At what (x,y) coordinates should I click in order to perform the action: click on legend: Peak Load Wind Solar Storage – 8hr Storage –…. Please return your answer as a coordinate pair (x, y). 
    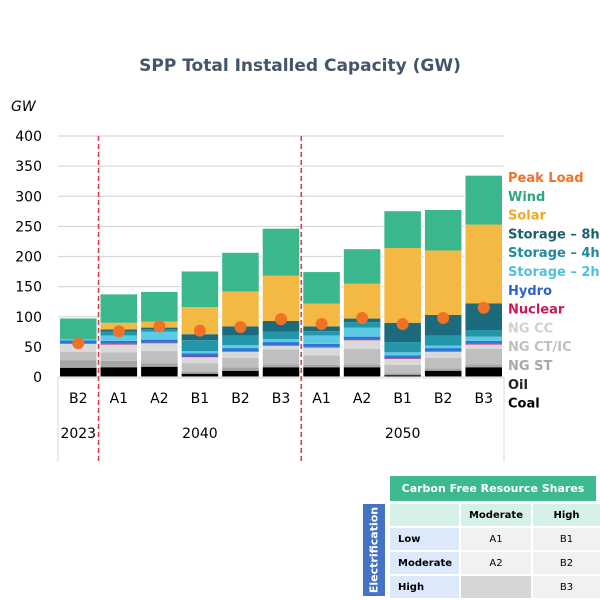
    Looking at the image, I should click on (554, 291).